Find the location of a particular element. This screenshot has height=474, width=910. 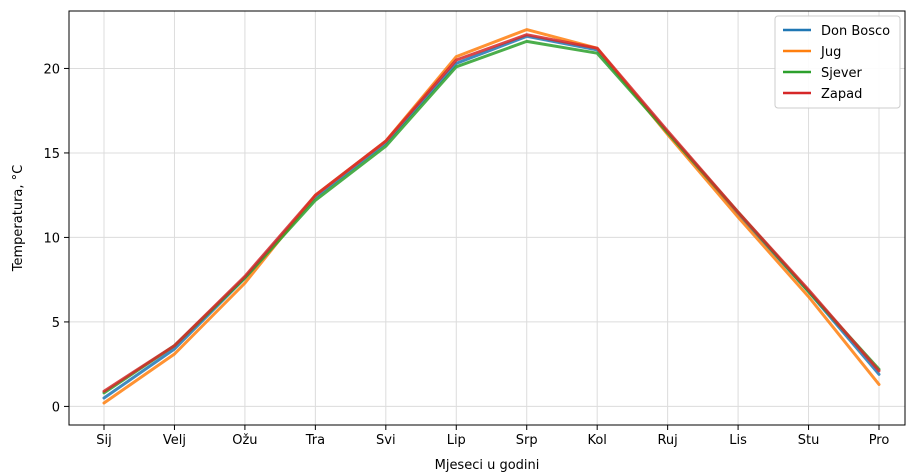

y-tick-label: 5 is located at coordinates (56, 323).